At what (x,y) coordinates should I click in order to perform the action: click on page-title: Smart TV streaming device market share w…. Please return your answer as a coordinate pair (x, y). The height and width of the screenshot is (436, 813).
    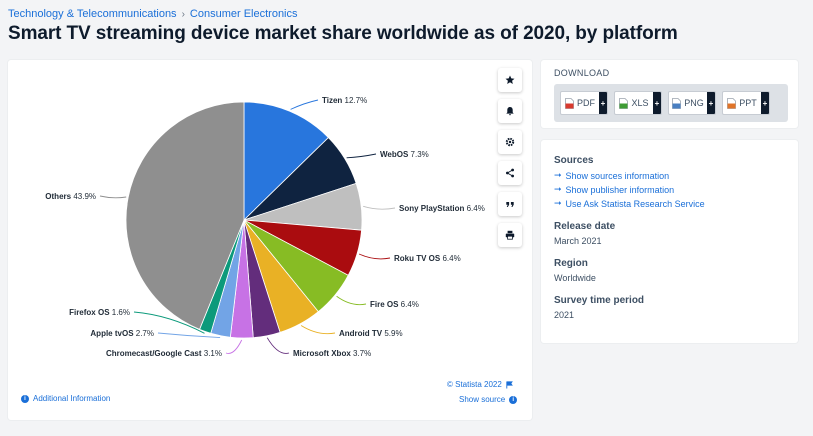
    Looking at the image, I should click on (343, 33).